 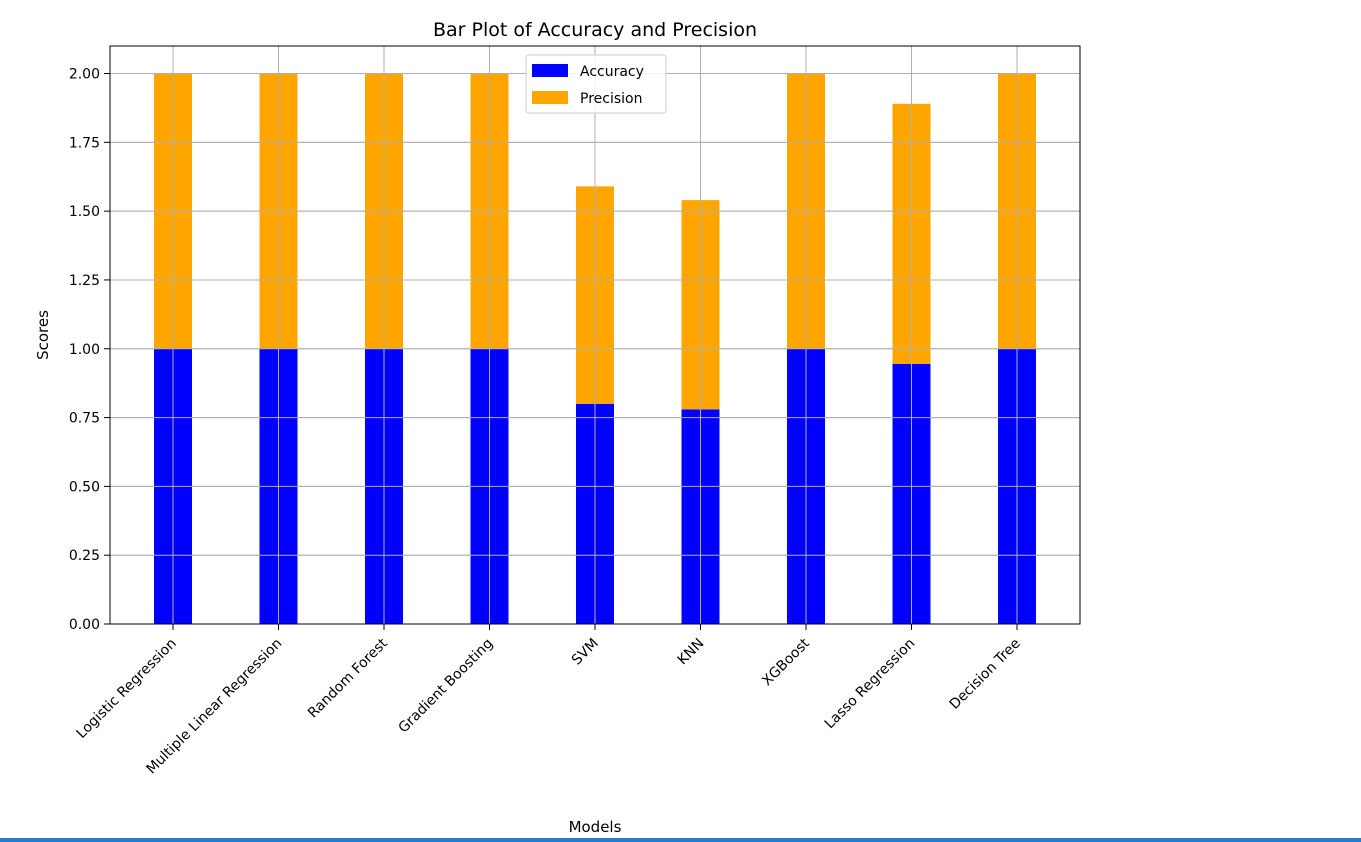 What do you see at coordinates (691, 652) in the screenshot?
I see `x-tick-label: KNN` at bounding box center [691, 652].